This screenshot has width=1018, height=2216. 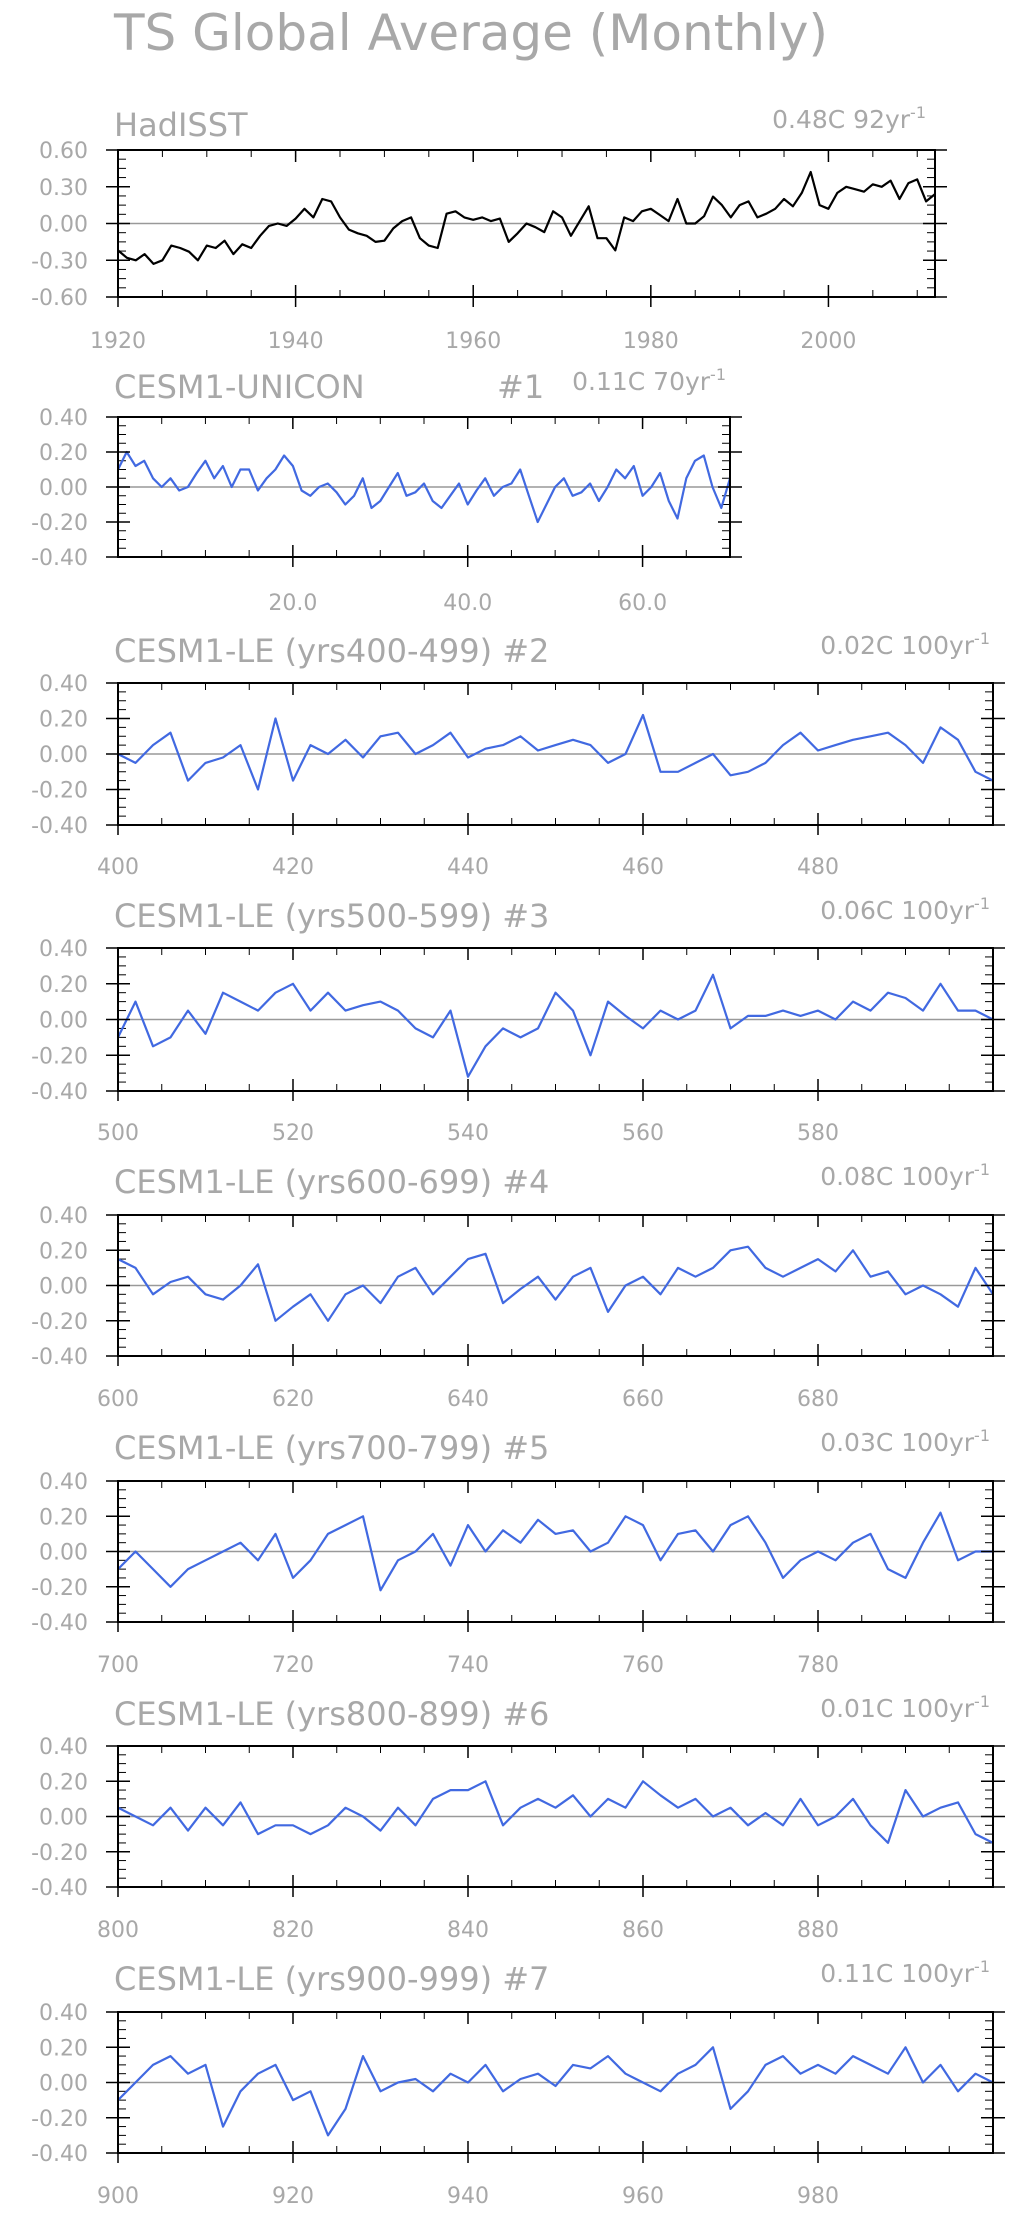 I want to click on x-tick-label: 1980, so click(x=651, y=341).